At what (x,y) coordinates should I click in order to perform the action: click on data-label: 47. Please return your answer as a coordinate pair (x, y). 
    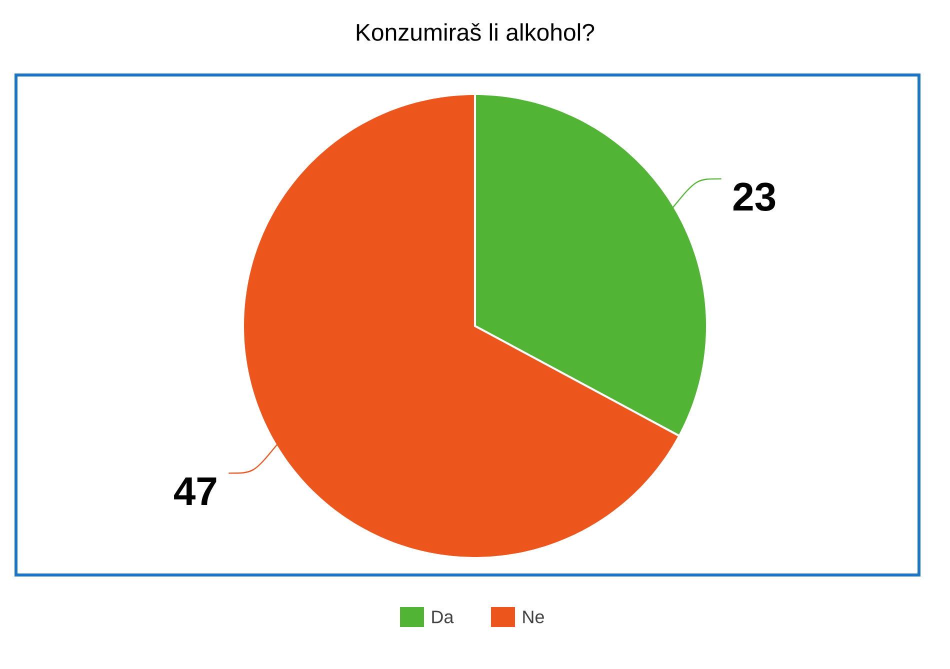
    Looking at the image, I should click on (195, 491).